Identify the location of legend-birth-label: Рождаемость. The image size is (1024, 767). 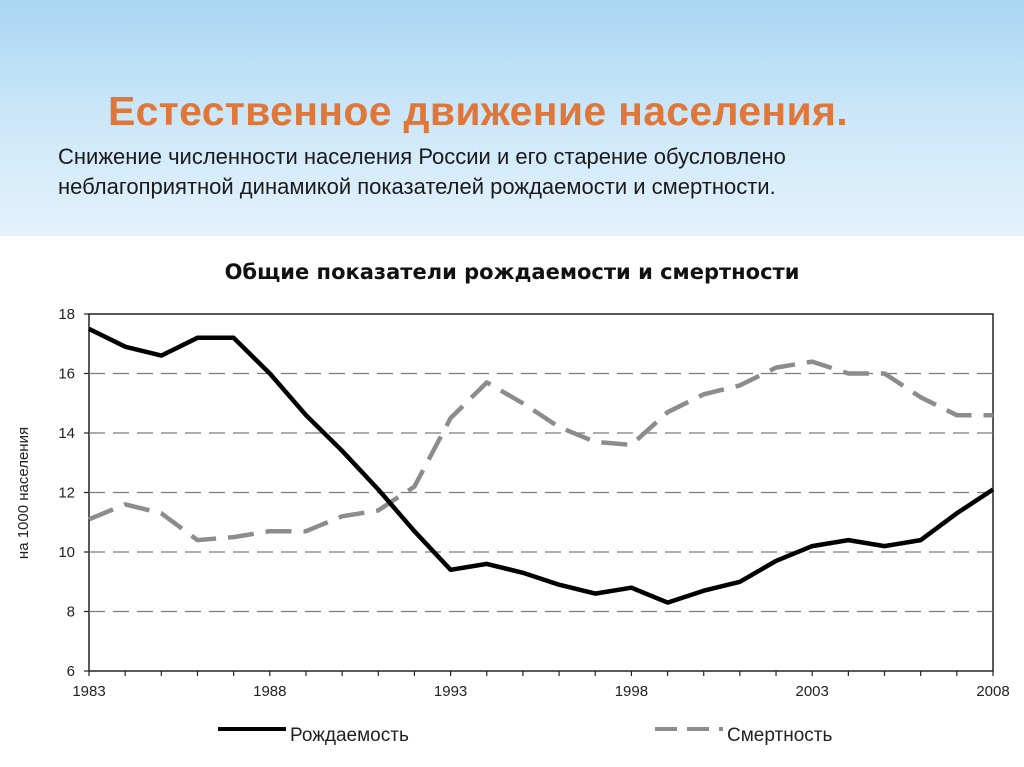
(349, 735).